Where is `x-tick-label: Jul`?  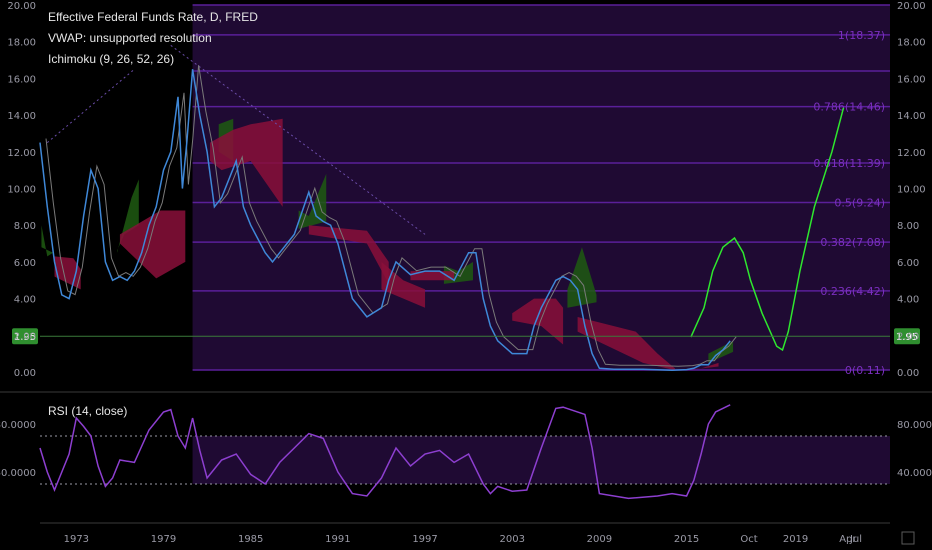
x-tick-label: Jul is located at coordinates (855, 539).